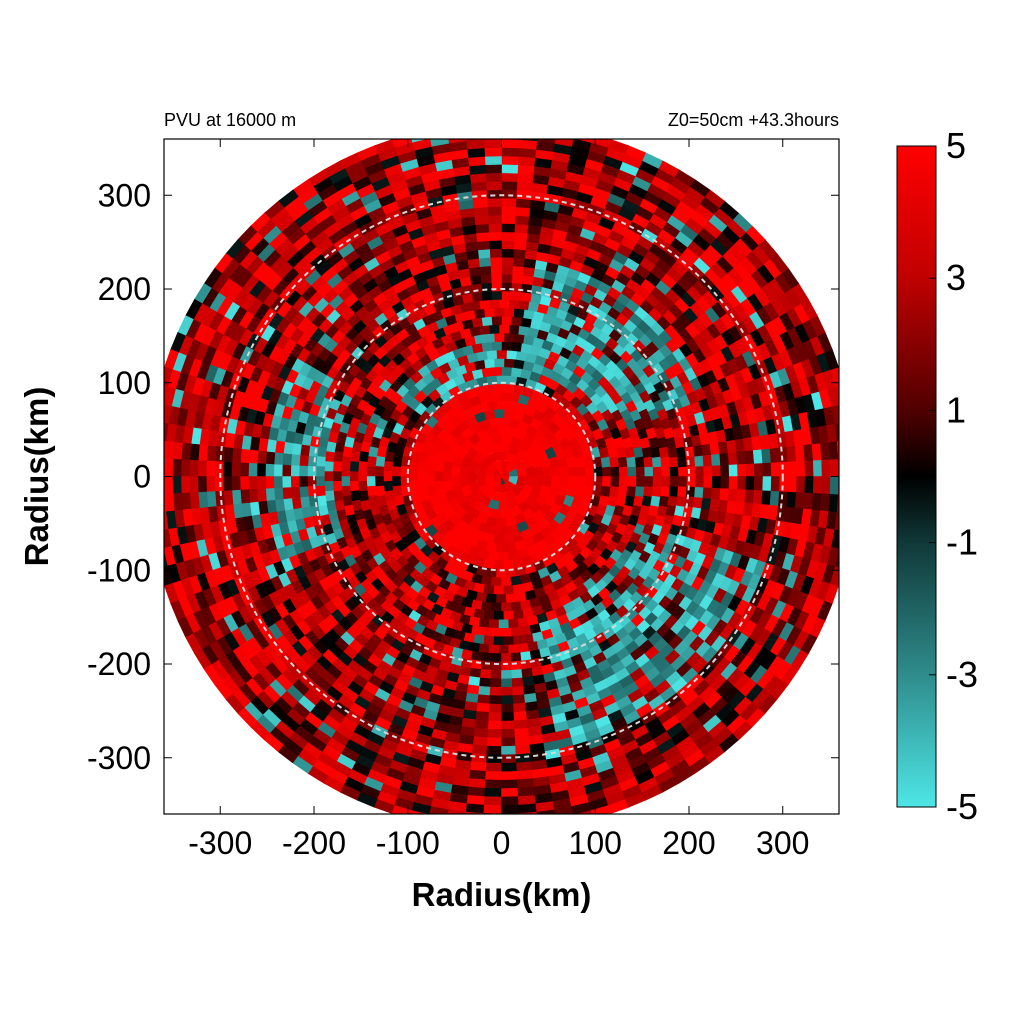 This screenshot has height=1024, width=1024. Describe the element at coordinates (962, 806) in the screenshot. I see `colorbar-tick-label: -5` at that location.